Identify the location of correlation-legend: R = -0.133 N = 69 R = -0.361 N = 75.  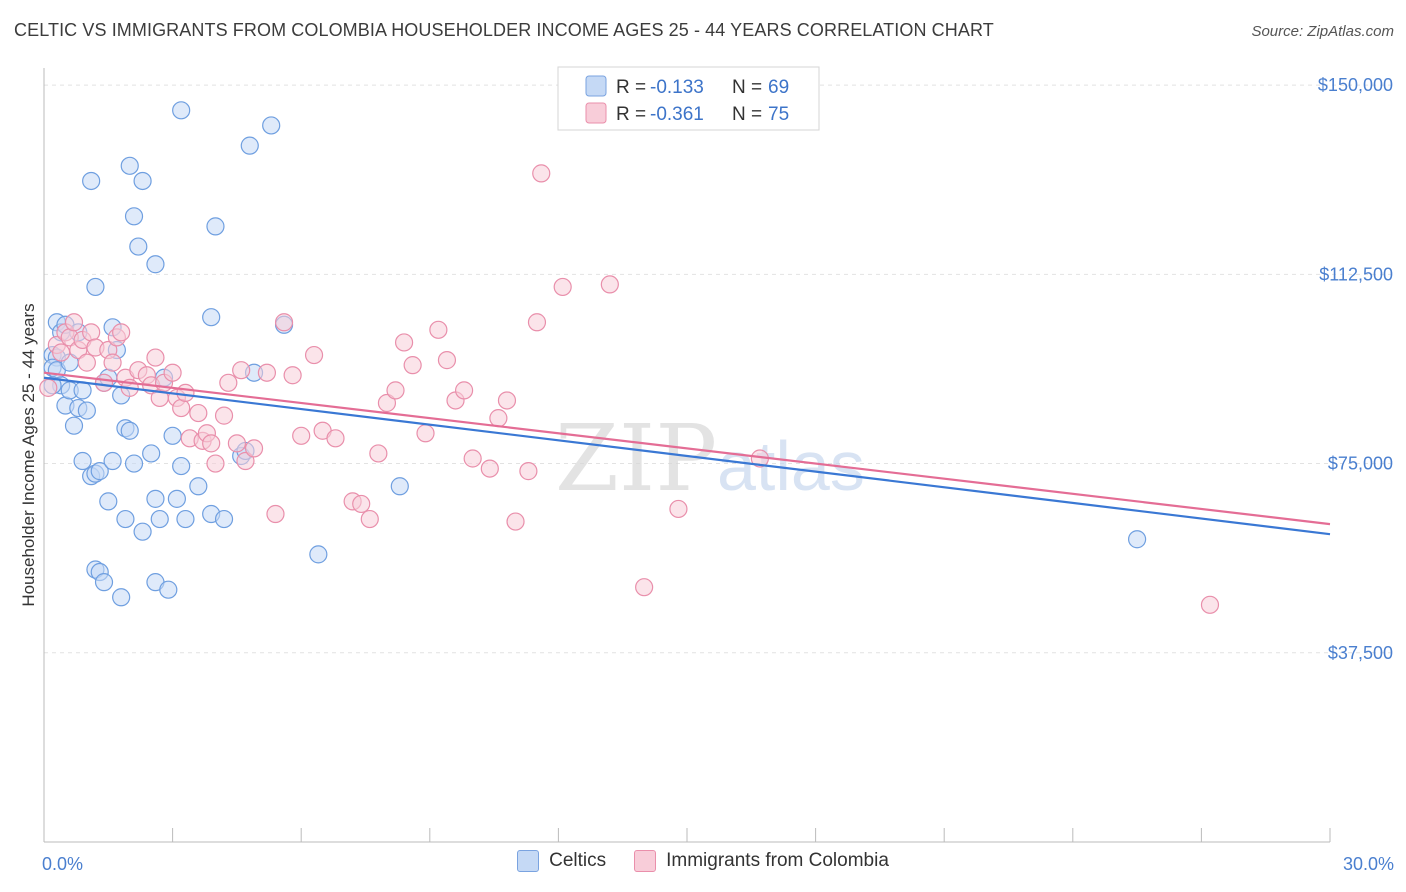
(688, 98).